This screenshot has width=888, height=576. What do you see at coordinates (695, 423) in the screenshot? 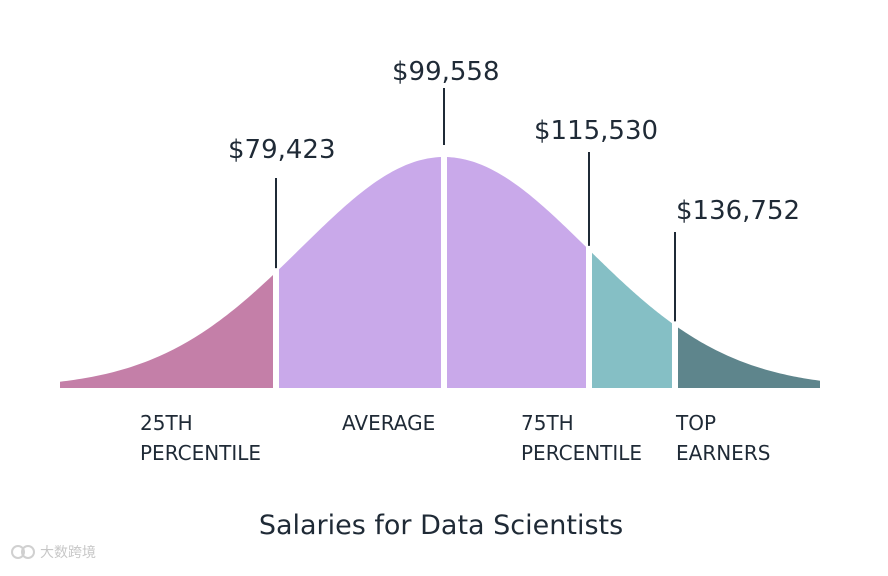
I see `segment-label: TOP` at bounding box center [695, 423].